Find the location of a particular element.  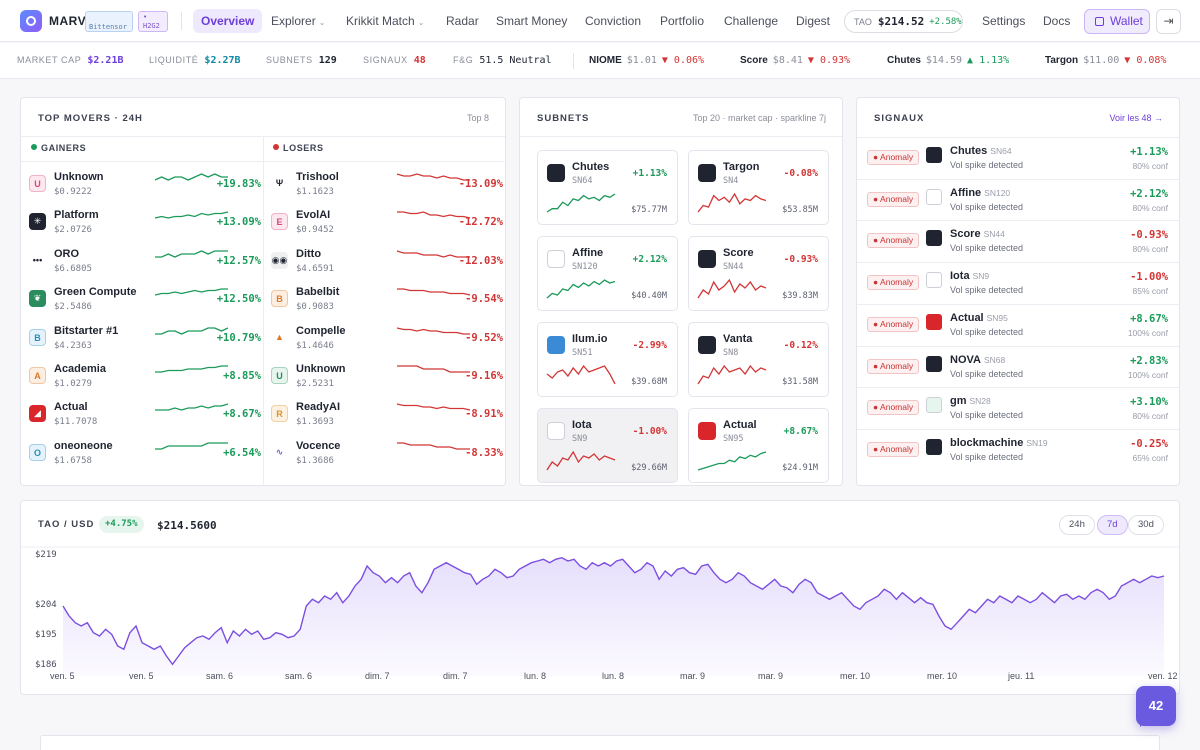

mover-row: ✳ Platform $2.0726 +13.09% is located at coordinates (145, 228).